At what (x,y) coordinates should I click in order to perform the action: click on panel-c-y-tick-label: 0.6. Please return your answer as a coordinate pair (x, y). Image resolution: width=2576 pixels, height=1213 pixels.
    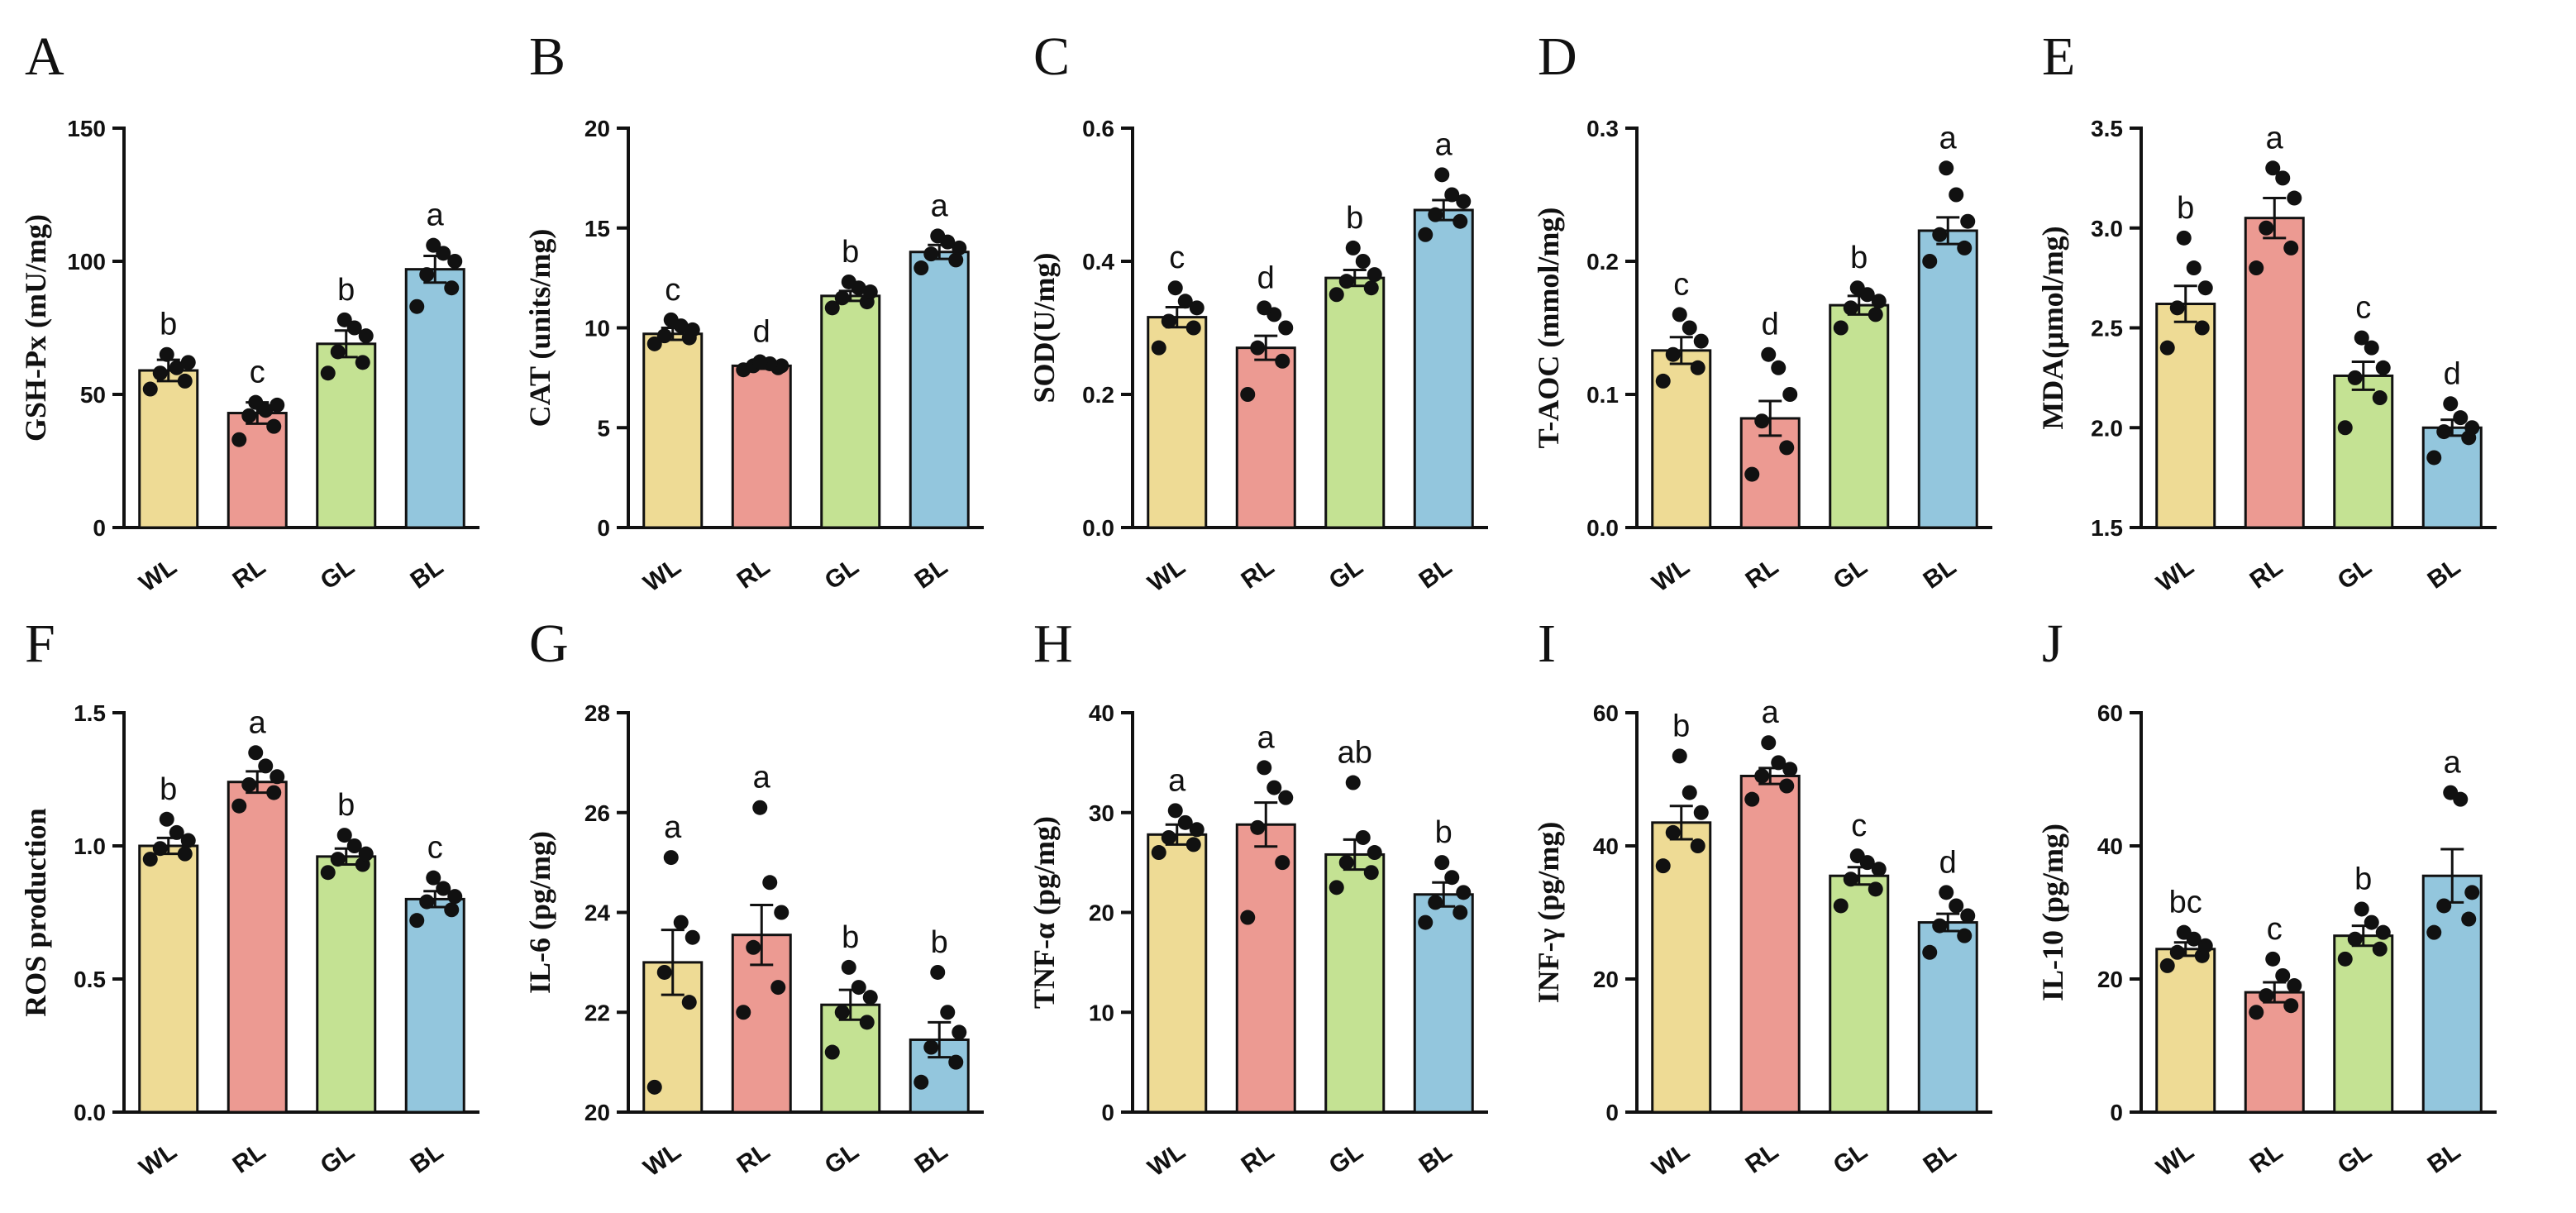
    Looking at the image, I should click on (1098, 128).